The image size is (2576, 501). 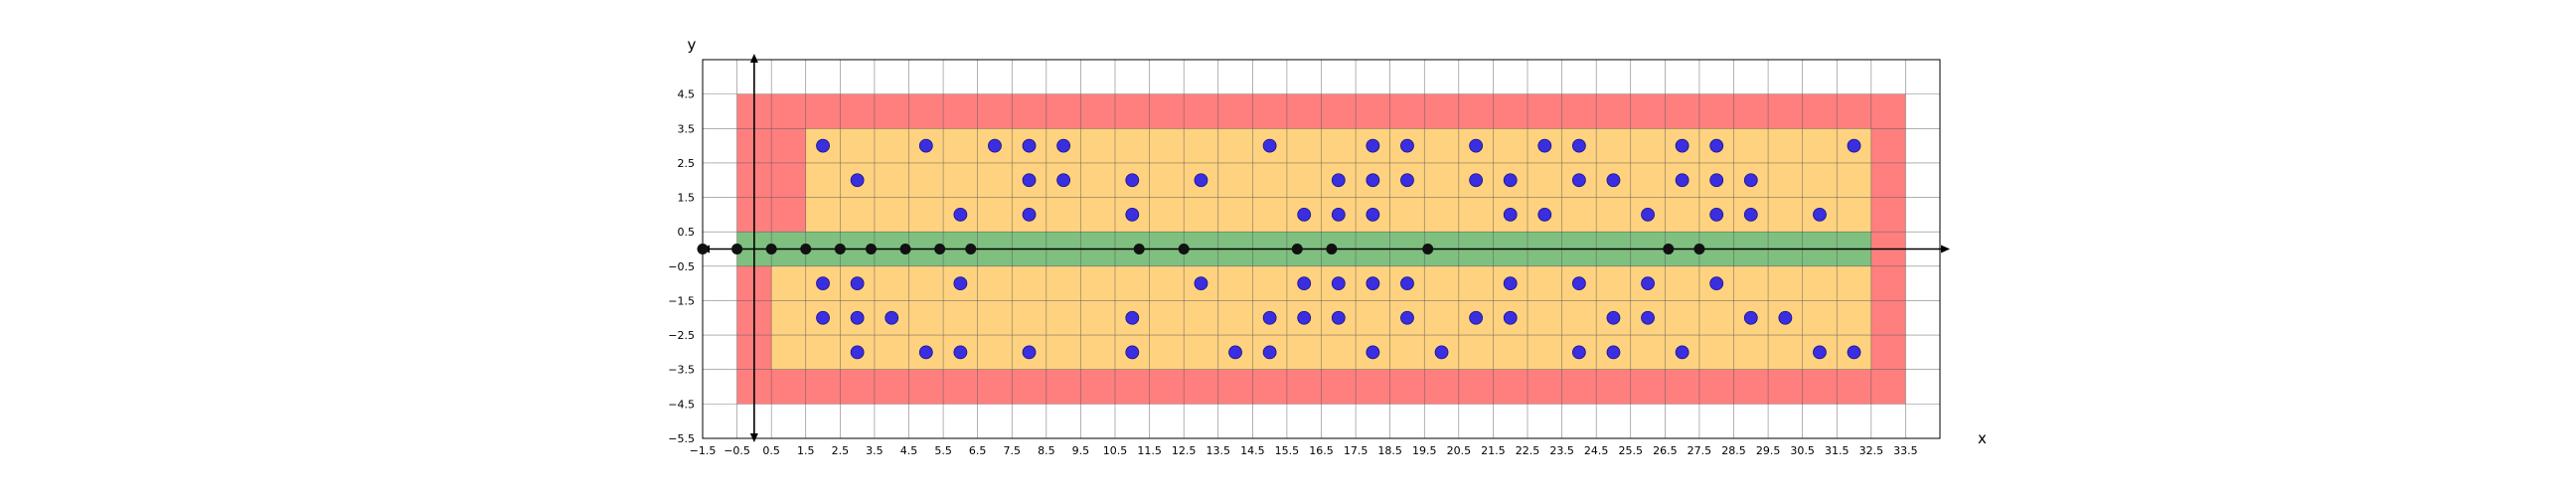 What do you see at coordinates (1424, 450) in the screenshot?
I see `x-tick-label: 19.5` at bounding box center [1424, 450].